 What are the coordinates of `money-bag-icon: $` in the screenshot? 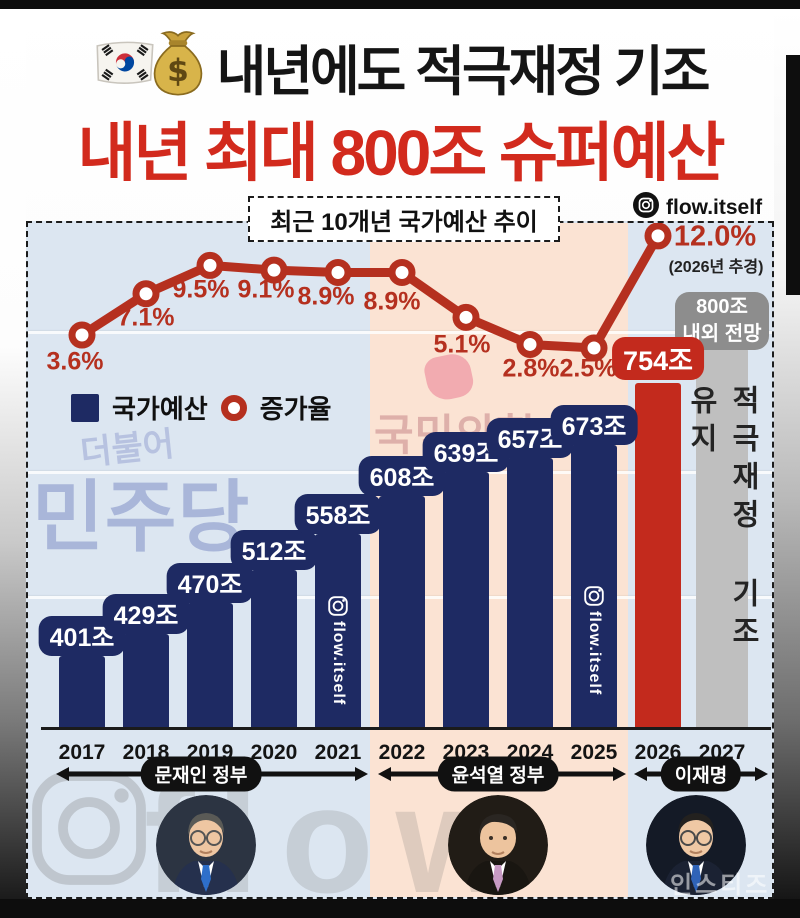 It's located at (178, 66).